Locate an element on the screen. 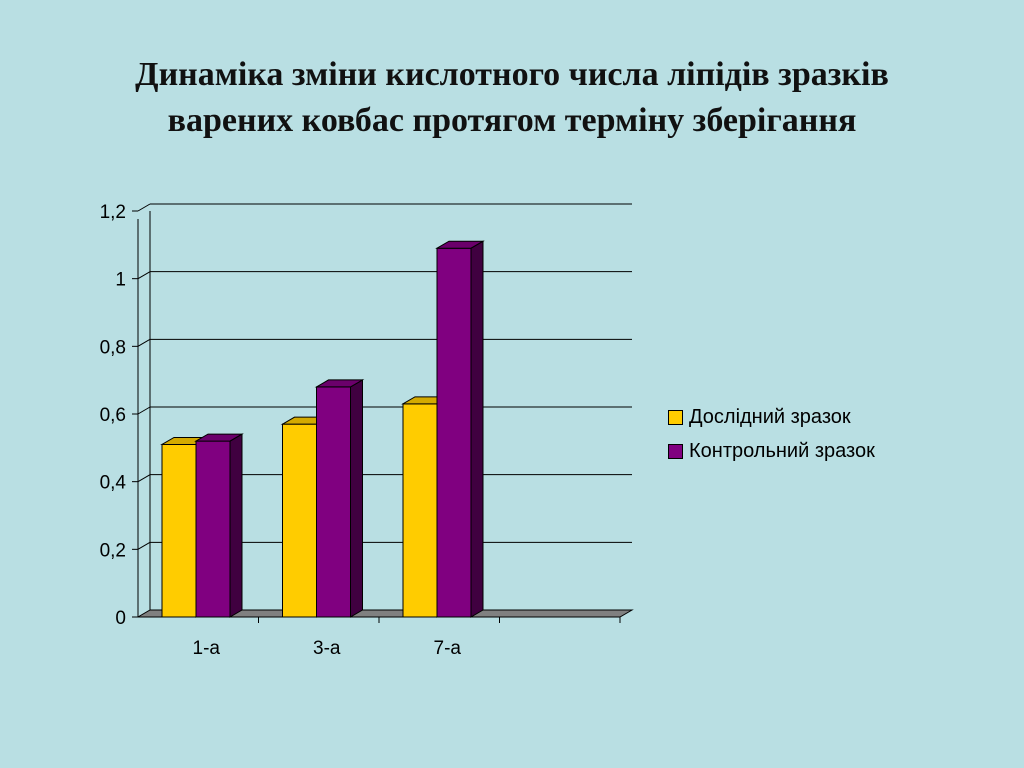 The width and height of the screenshot is (1024, 768). x-tick-label: 3-а is located at coordinates (327, 648).